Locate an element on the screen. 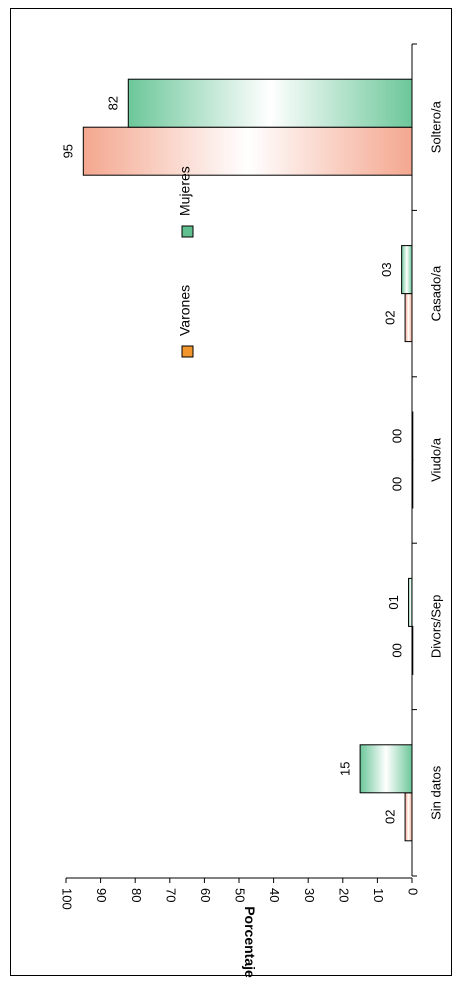 The height and width of the screenshot is (985, 460). data-label-varones-1: 02 is located at coordinates (390, 317).